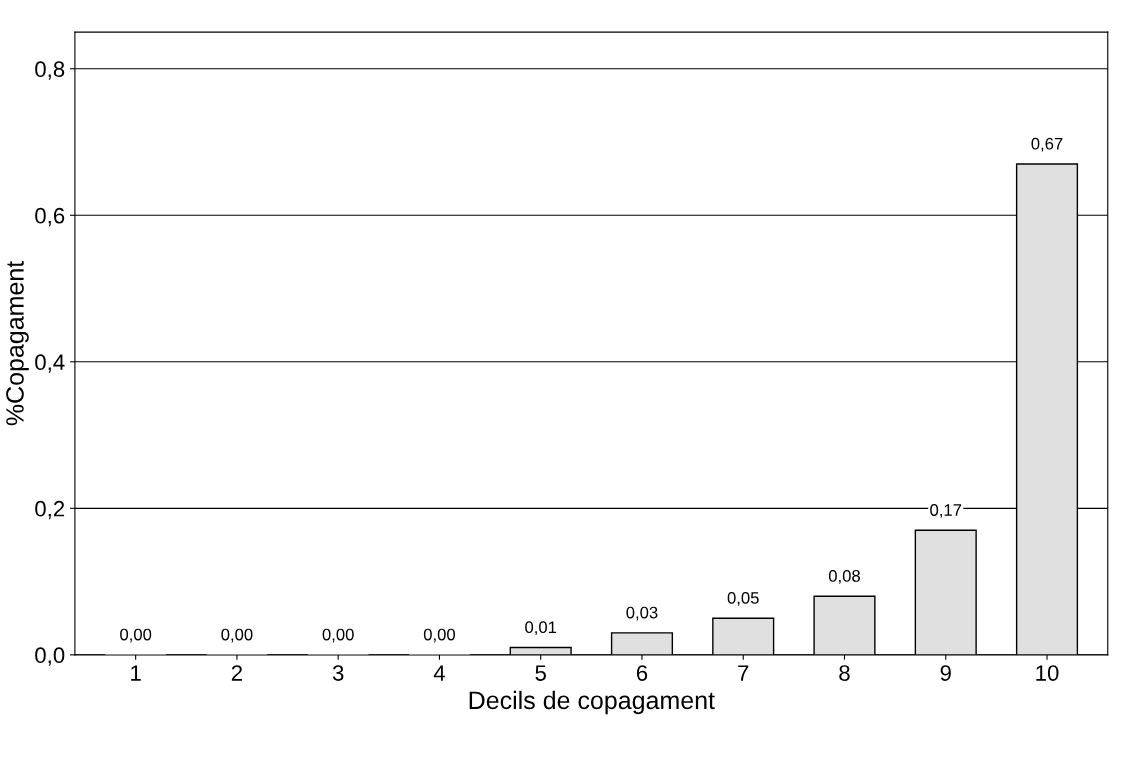 This screenshot has height=765, width=1135. What do you see at coordinates (50, 656) in the screenshot?
I see `y-tick-label: 0,0` at bounding box center [50, 656].